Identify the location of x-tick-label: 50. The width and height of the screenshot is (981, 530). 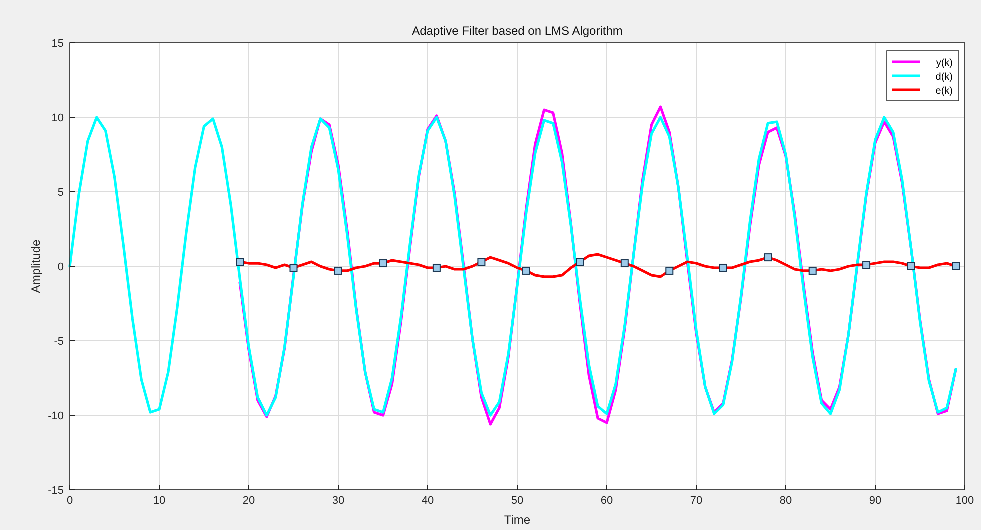
(517, 501).